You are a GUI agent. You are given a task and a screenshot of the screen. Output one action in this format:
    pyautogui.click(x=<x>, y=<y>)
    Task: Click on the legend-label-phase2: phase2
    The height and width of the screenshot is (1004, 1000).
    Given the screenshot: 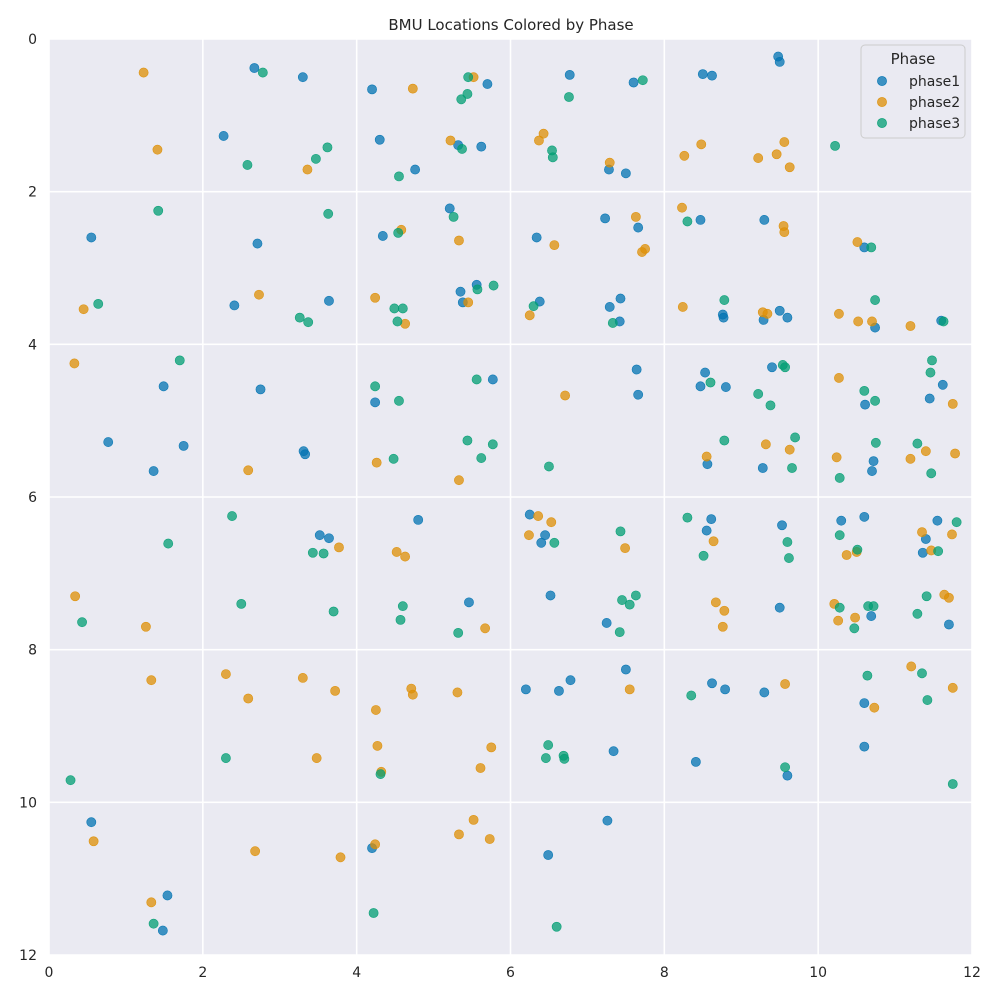 What is the action you would take?
    pyautogui.click(x=934, y=103)
    